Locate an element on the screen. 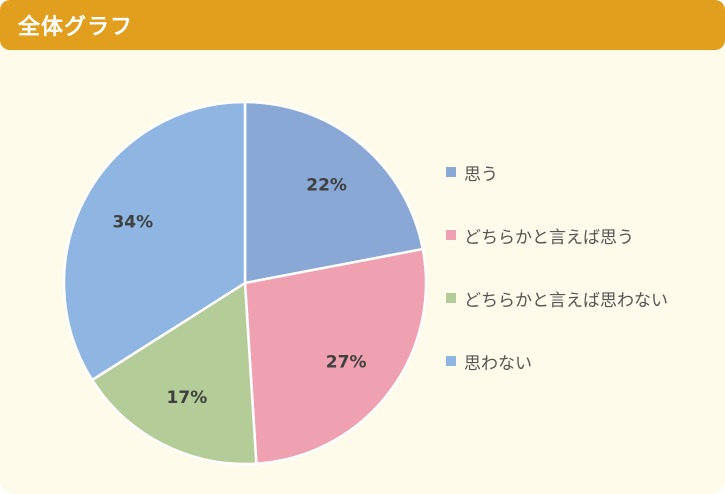  data-label-dochiraka-omowanai: 17% is located at coordinates (187, 398).